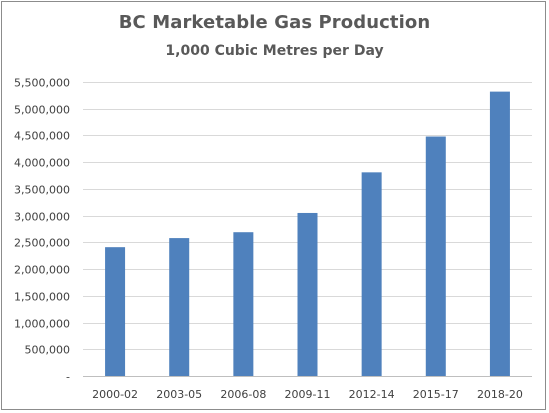 The image size is (549, 413). Describe the element at coordinates (42, 270) in the screenshot. I see `y-tick-label: 2,000,000` at that location.